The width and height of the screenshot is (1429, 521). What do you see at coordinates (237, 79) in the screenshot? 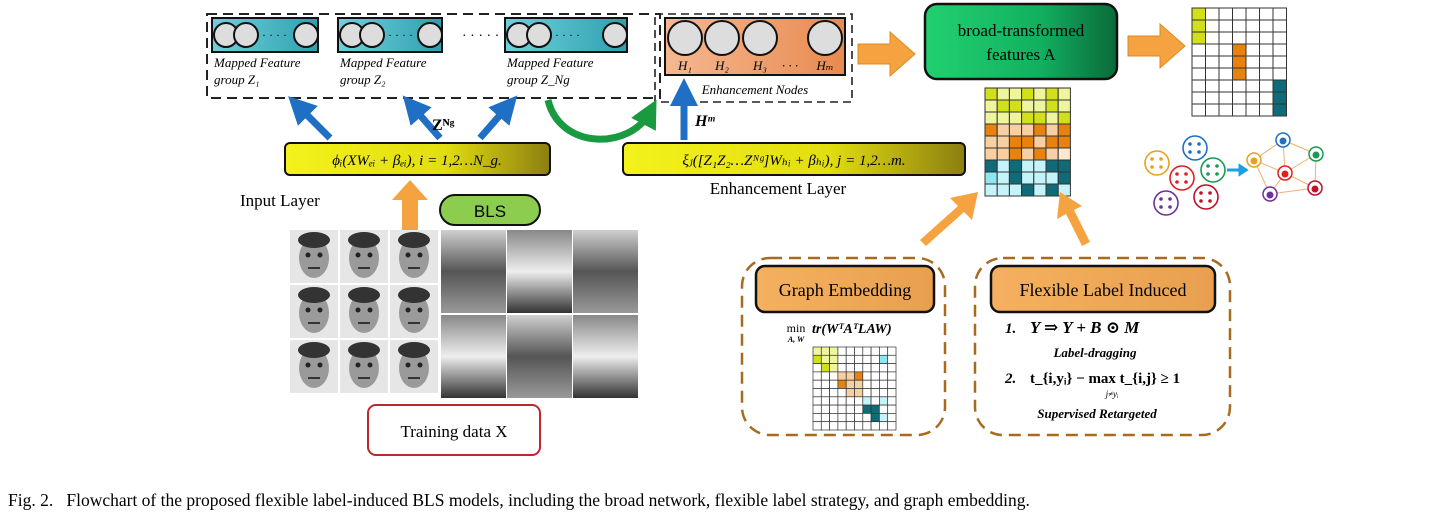
I see `mapped-group-sublabel: group Z₁` at bounding box center [237, 79].